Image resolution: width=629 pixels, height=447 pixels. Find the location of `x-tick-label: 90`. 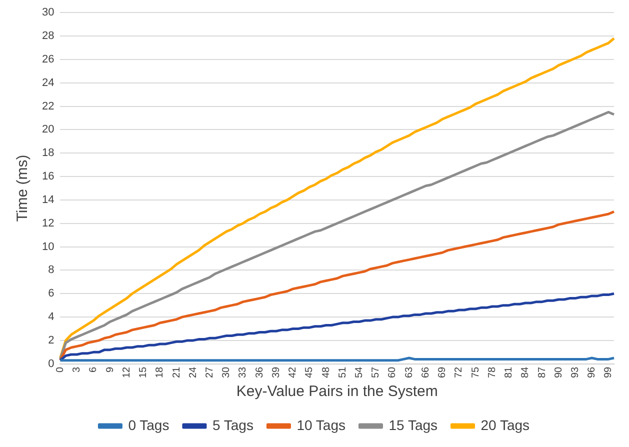

x-tick-label: 90 is located at coordinates (558, 372).